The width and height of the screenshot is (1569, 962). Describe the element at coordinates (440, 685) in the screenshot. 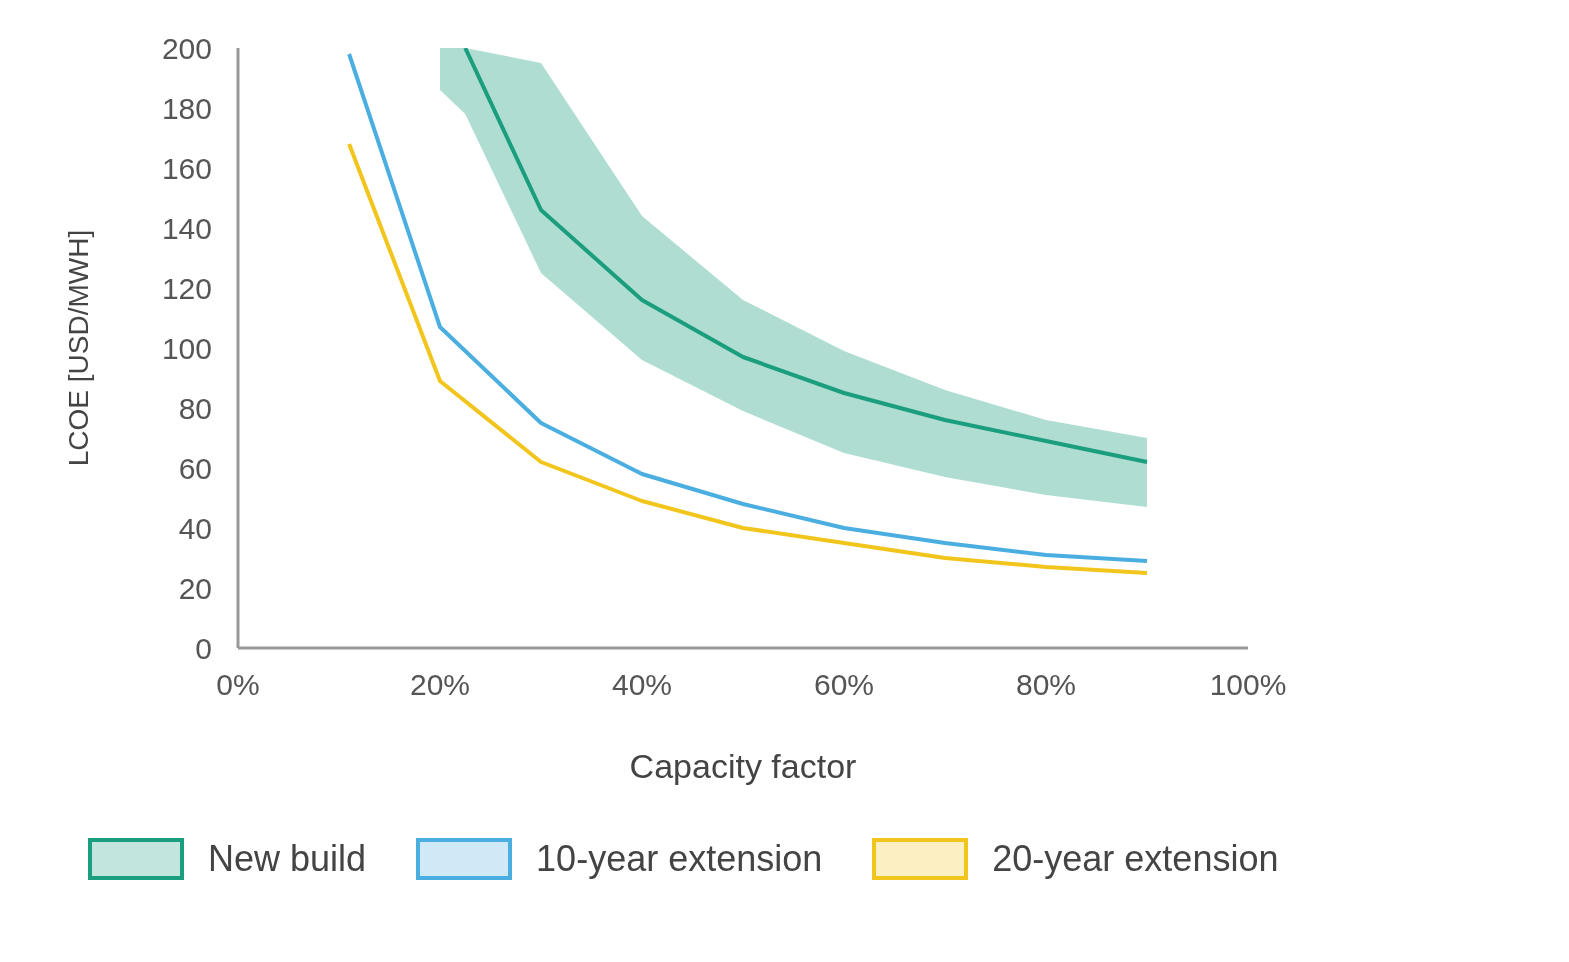

I see `x-tick-label: 20%` at that location.